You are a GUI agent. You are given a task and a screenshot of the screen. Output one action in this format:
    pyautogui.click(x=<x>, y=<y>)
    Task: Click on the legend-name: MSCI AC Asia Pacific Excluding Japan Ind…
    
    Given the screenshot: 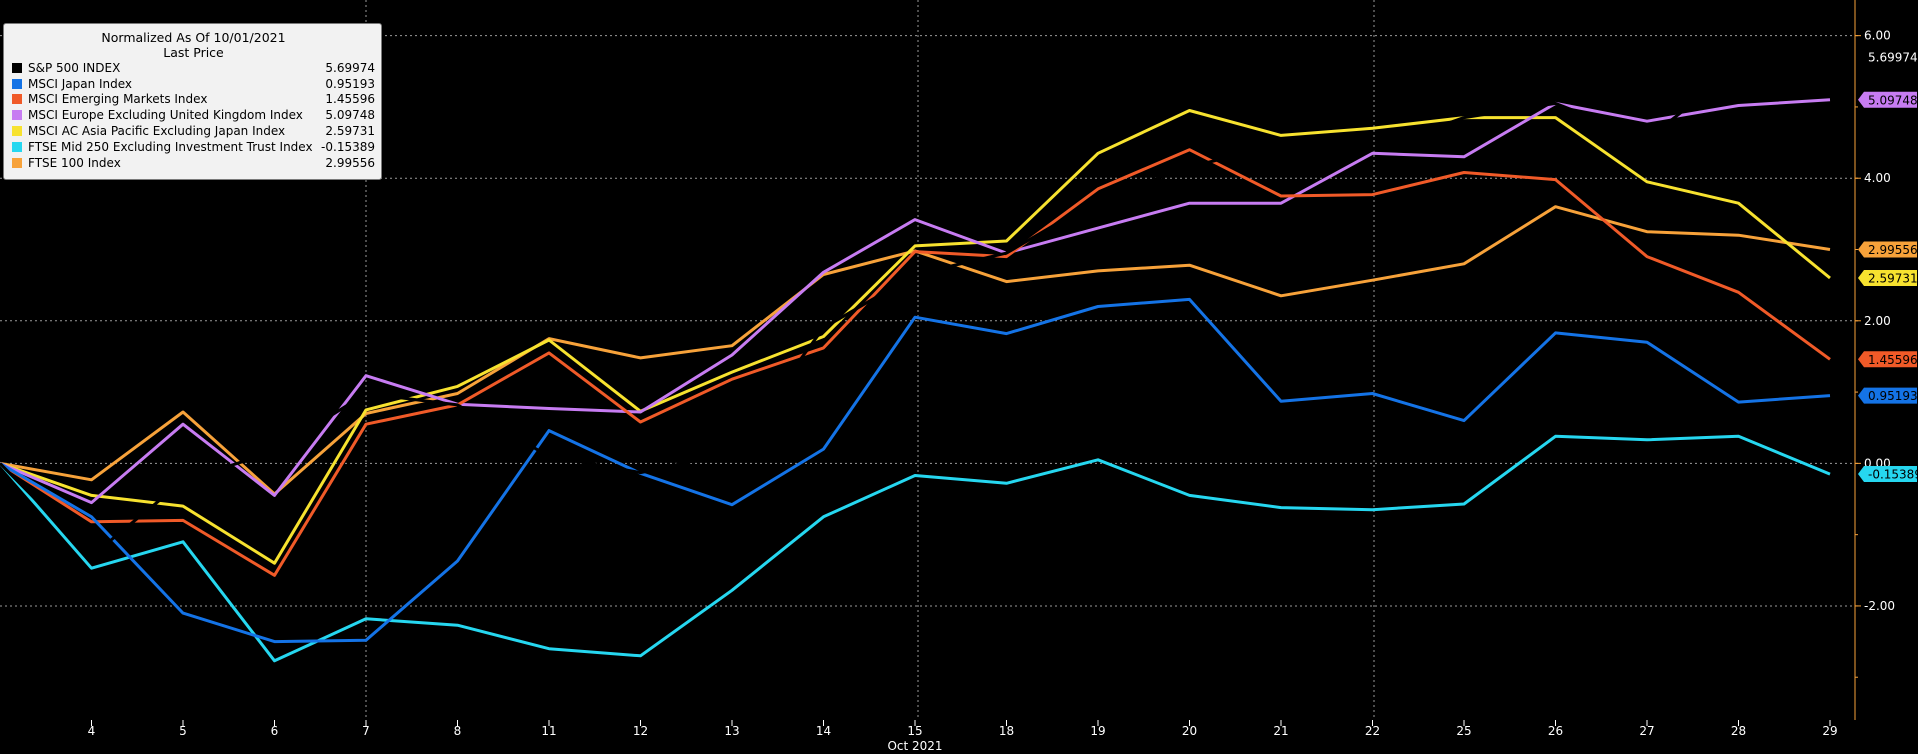 What is the action you would take?
    pyautogui.click(x=157, y=131)
    